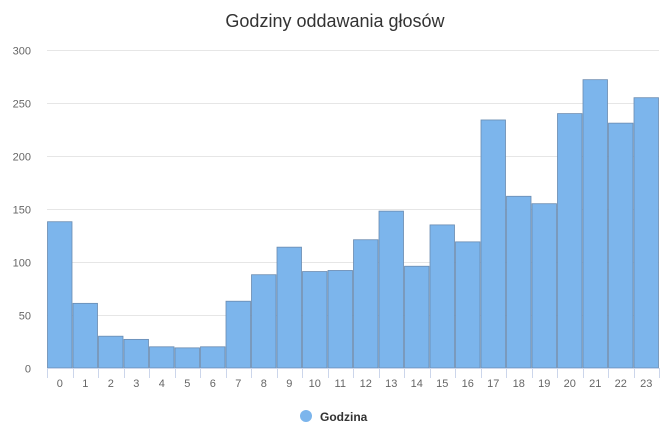 This screenshot has width=670, height=447. I want to click on x-tick-label: 3, so click(136, 384).